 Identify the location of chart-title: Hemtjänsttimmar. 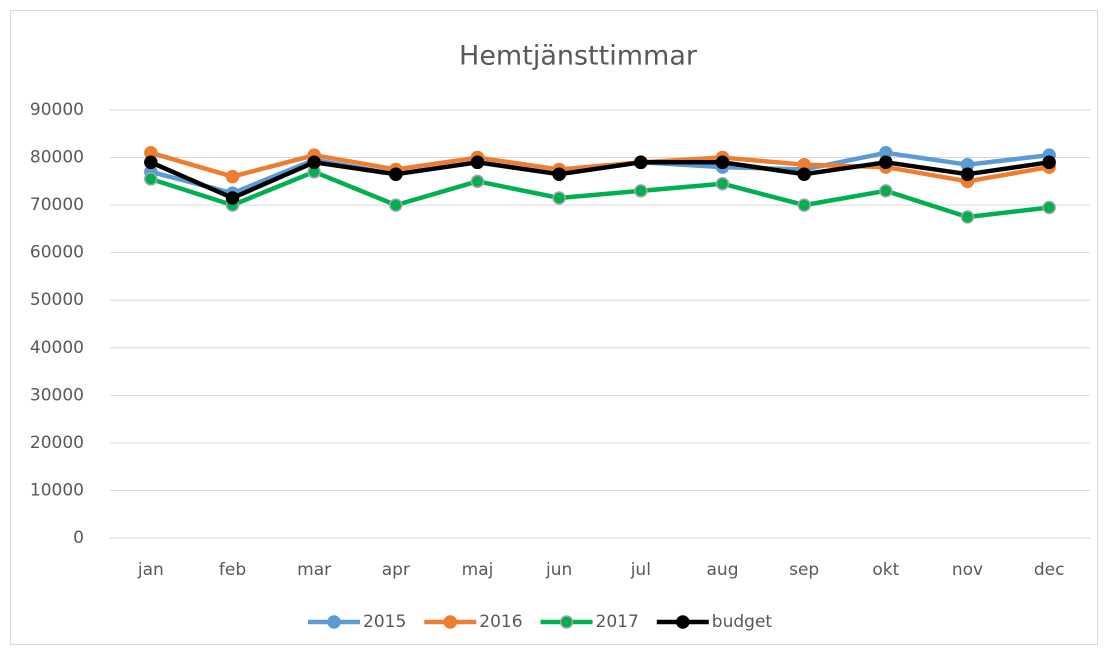
(578, 56).